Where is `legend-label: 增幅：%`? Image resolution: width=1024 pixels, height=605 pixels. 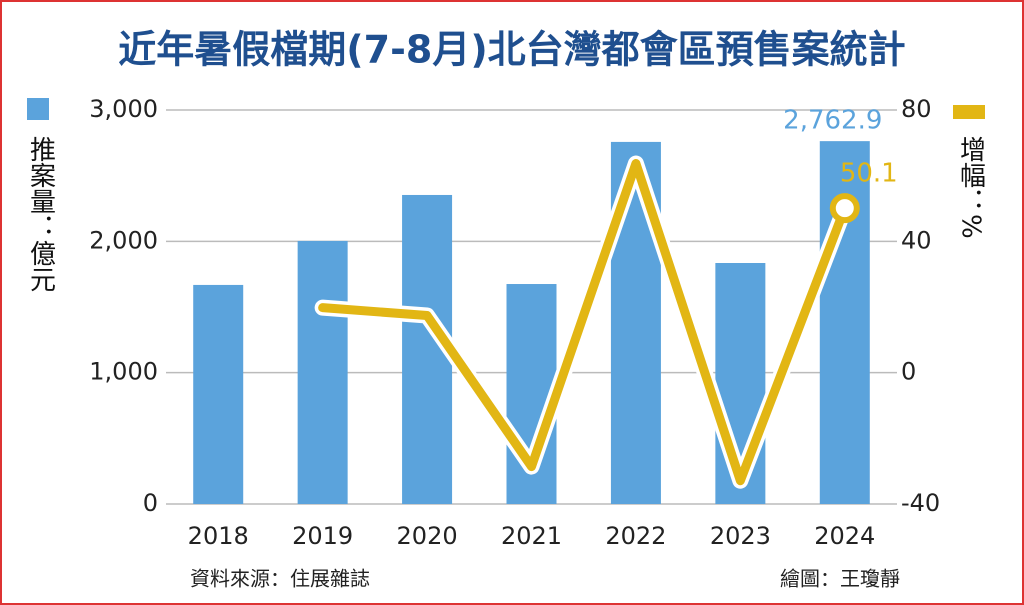
legend-label: 增幅：% is located at coordinates (971, 187).